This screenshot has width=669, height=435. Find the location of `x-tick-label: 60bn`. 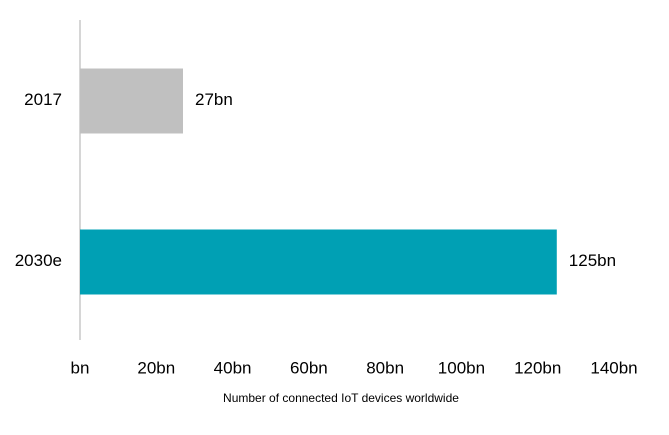

x-tick-label: 60bn is located at coordinates (309, 367).